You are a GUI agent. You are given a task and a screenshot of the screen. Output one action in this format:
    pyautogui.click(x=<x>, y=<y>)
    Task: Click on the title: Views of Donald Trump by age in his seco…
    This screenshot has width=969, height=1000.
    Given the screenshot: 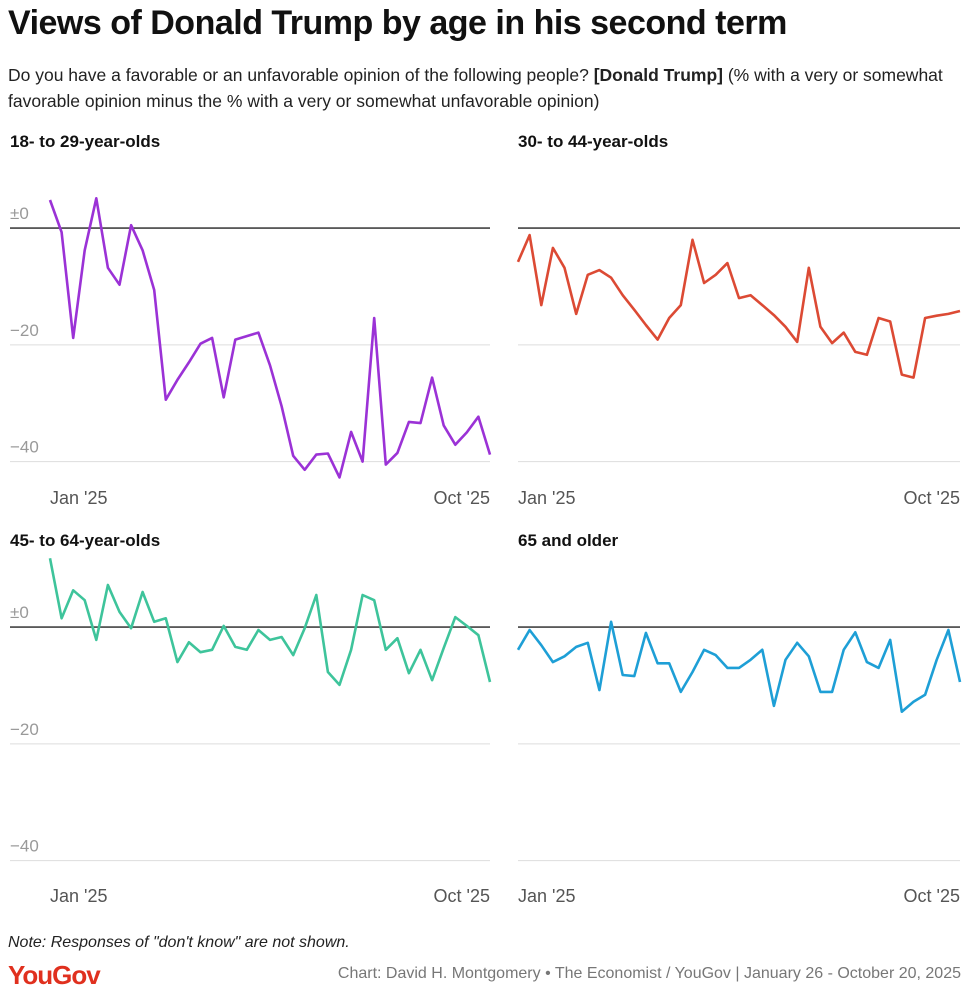 What is the action you would take?
    pyautogui.click(x=397, y=23)
    